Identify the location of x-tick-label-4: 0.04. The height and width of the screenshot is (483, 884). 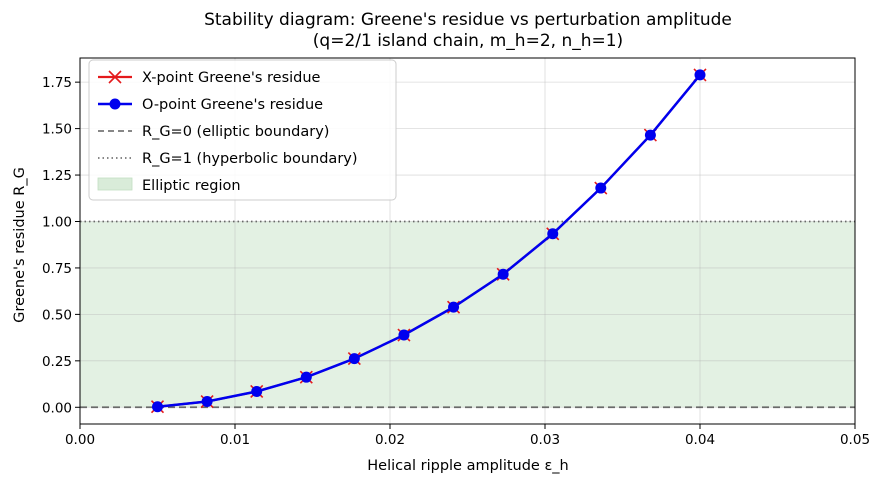
(700, 440).